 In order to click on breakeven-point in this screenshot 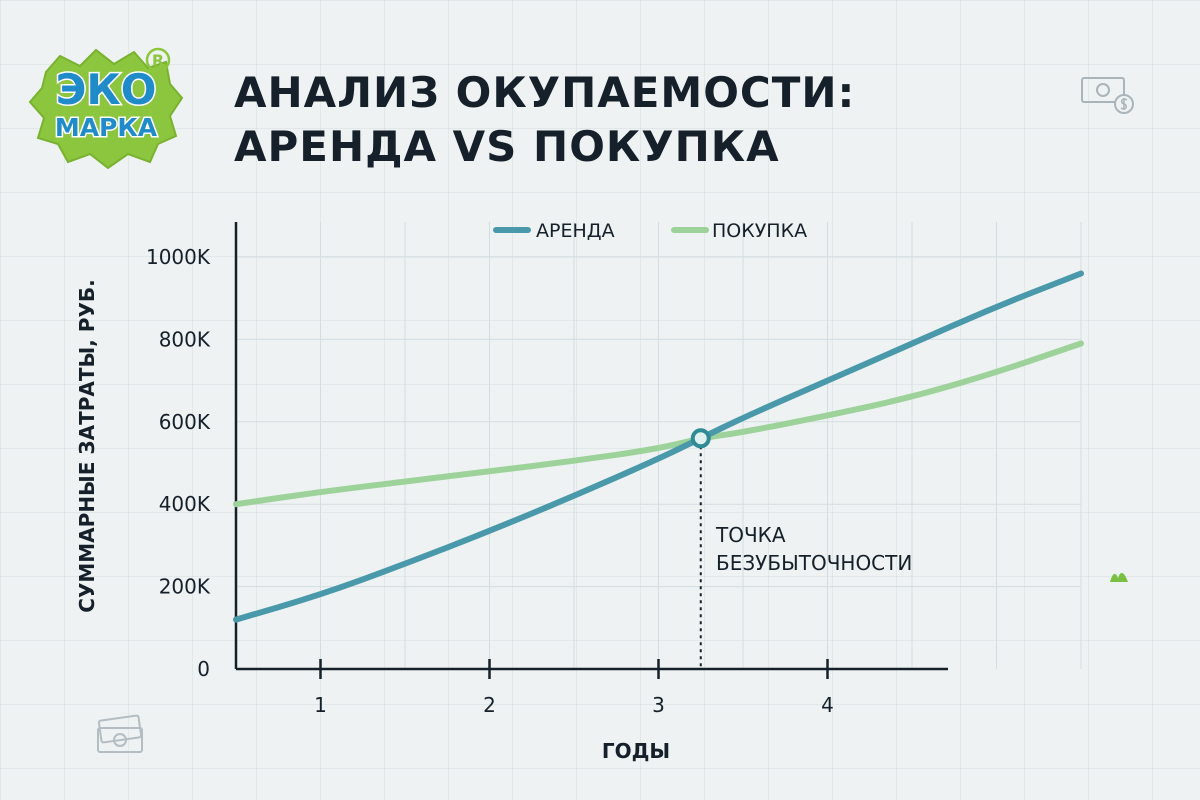, I will do `click(700, 438)`.